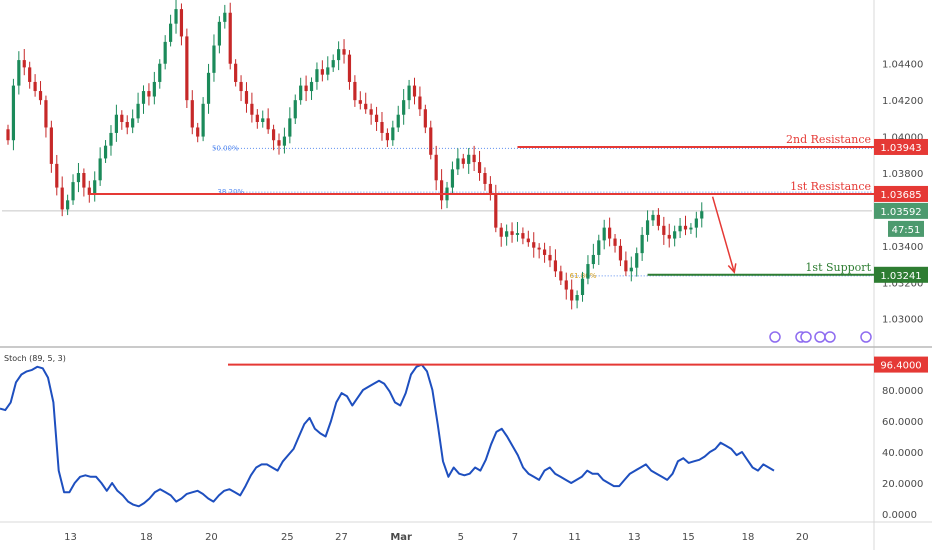 The image size is (932, 550). Describe the element at coordinates (820, 337) in the screenshot. I see `event-icons` at that location.